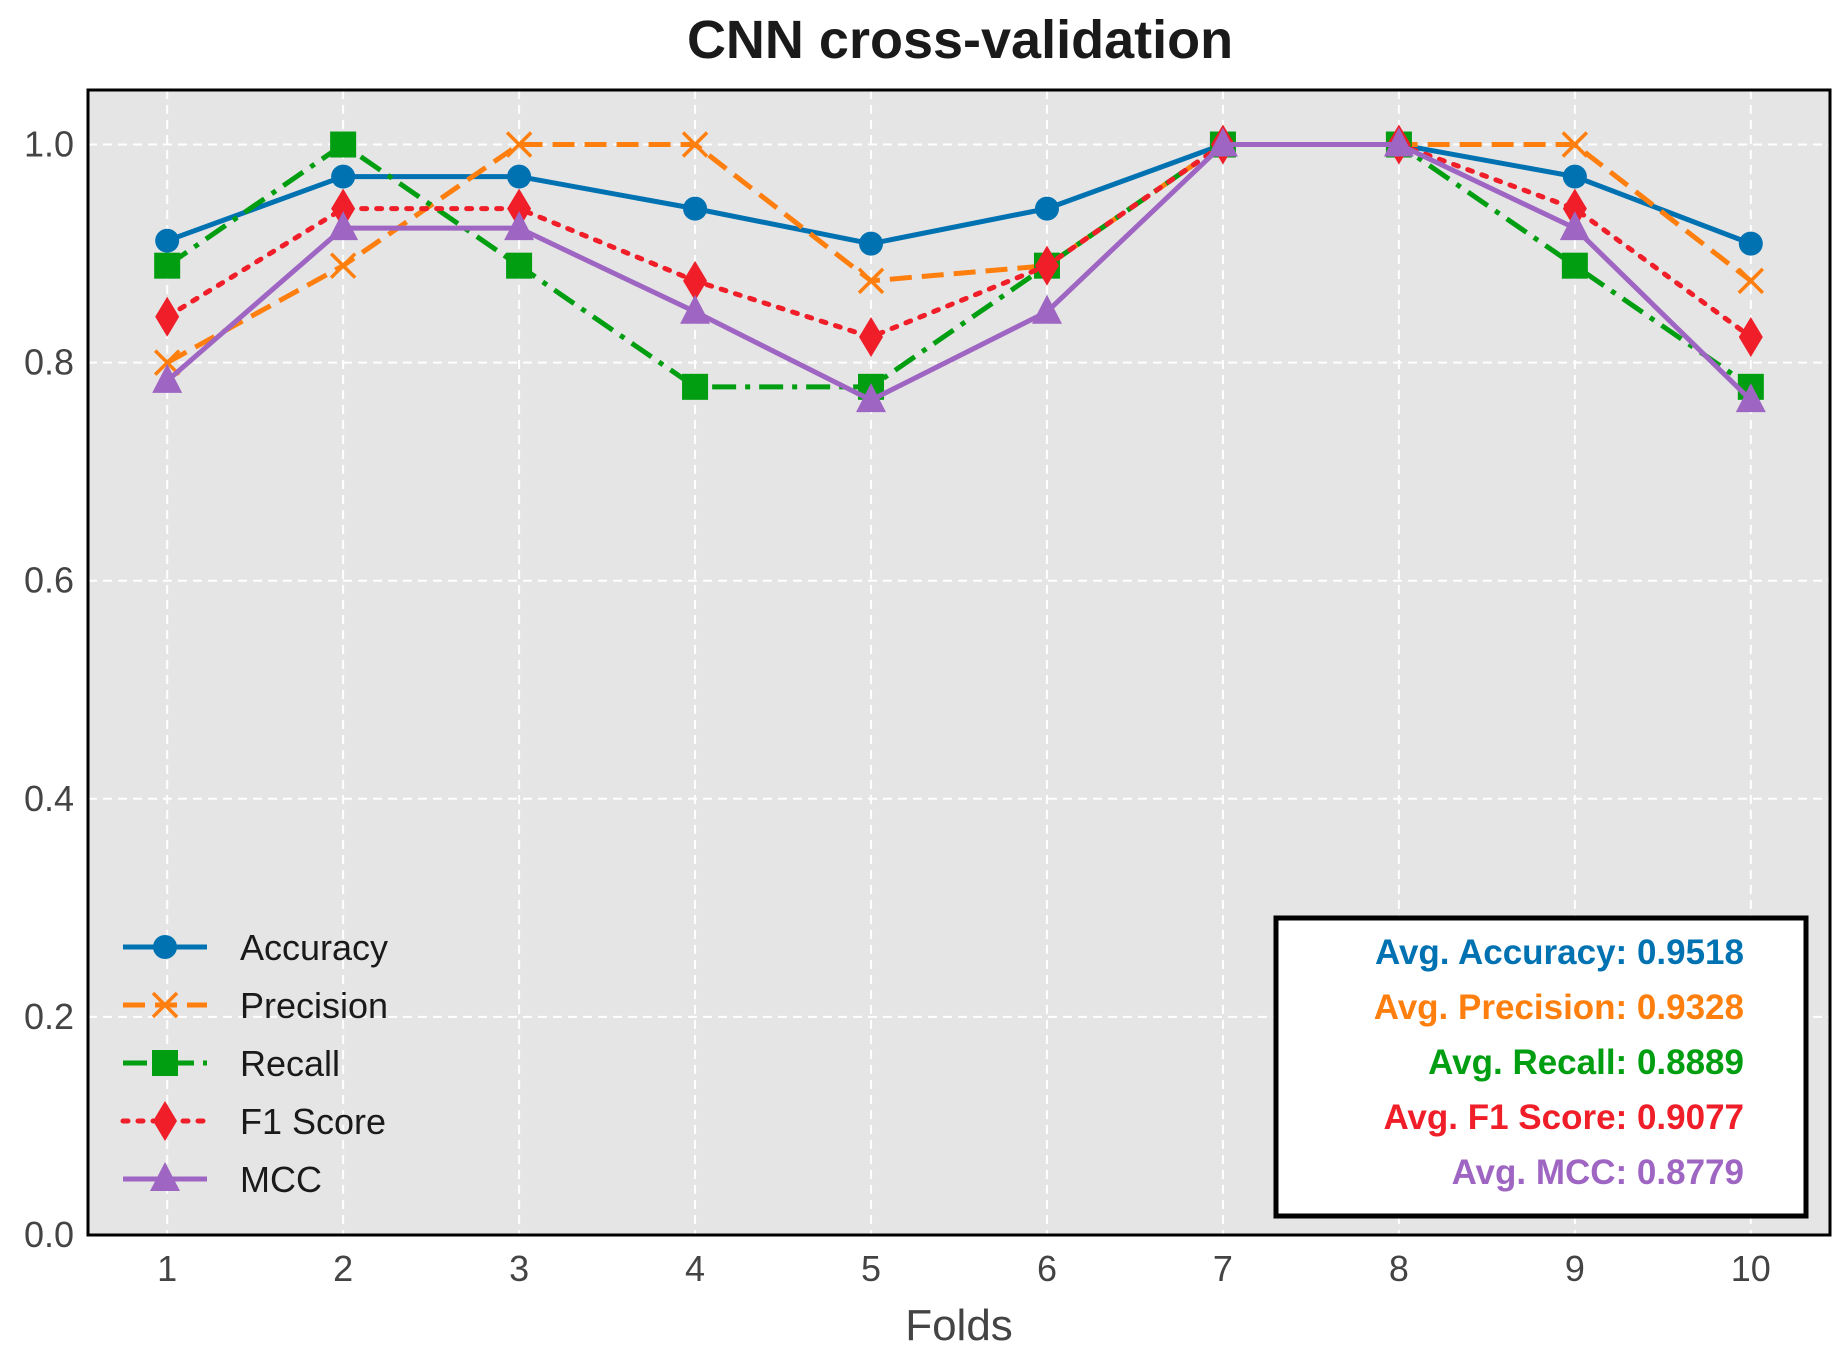 This screenshot has height=1354, width=1843. What do you see at coordinates (959, 194) in the screenshot?
I see `series-line-accuracy` at bounding box center [959, 194].